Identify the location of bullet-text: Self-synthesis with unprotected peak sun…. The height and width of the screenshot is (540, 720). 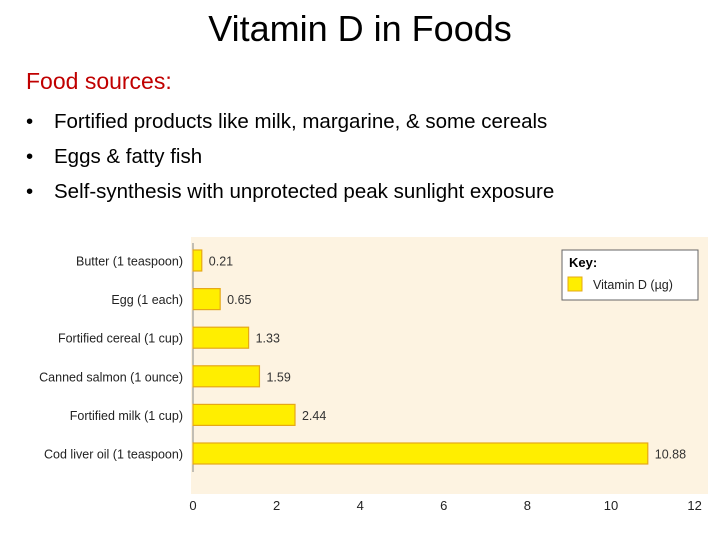
(304, 191).